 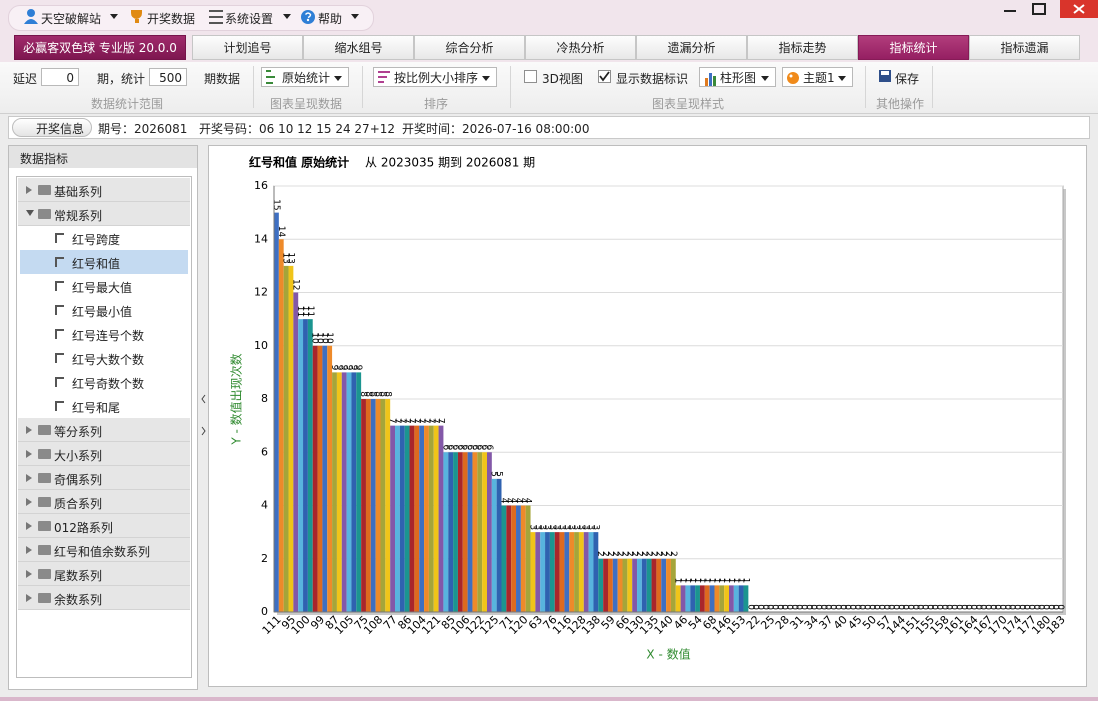 I want to click on menu-item: 帮助, so click(x=330, y=19).